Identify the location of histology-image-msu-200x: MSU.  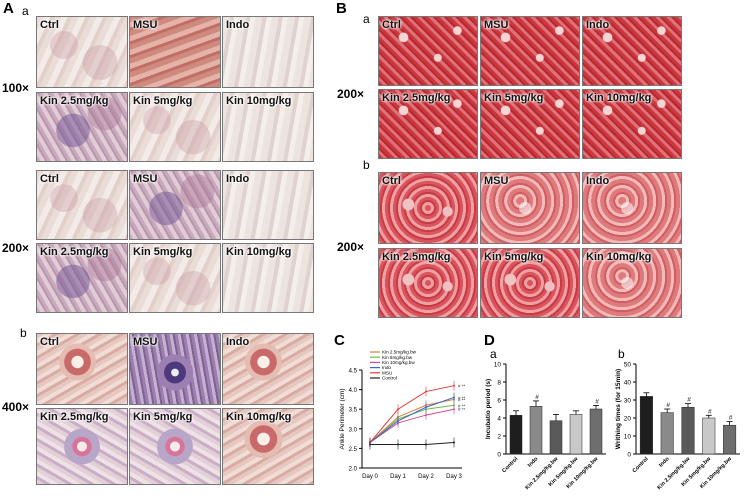
(175, 205).